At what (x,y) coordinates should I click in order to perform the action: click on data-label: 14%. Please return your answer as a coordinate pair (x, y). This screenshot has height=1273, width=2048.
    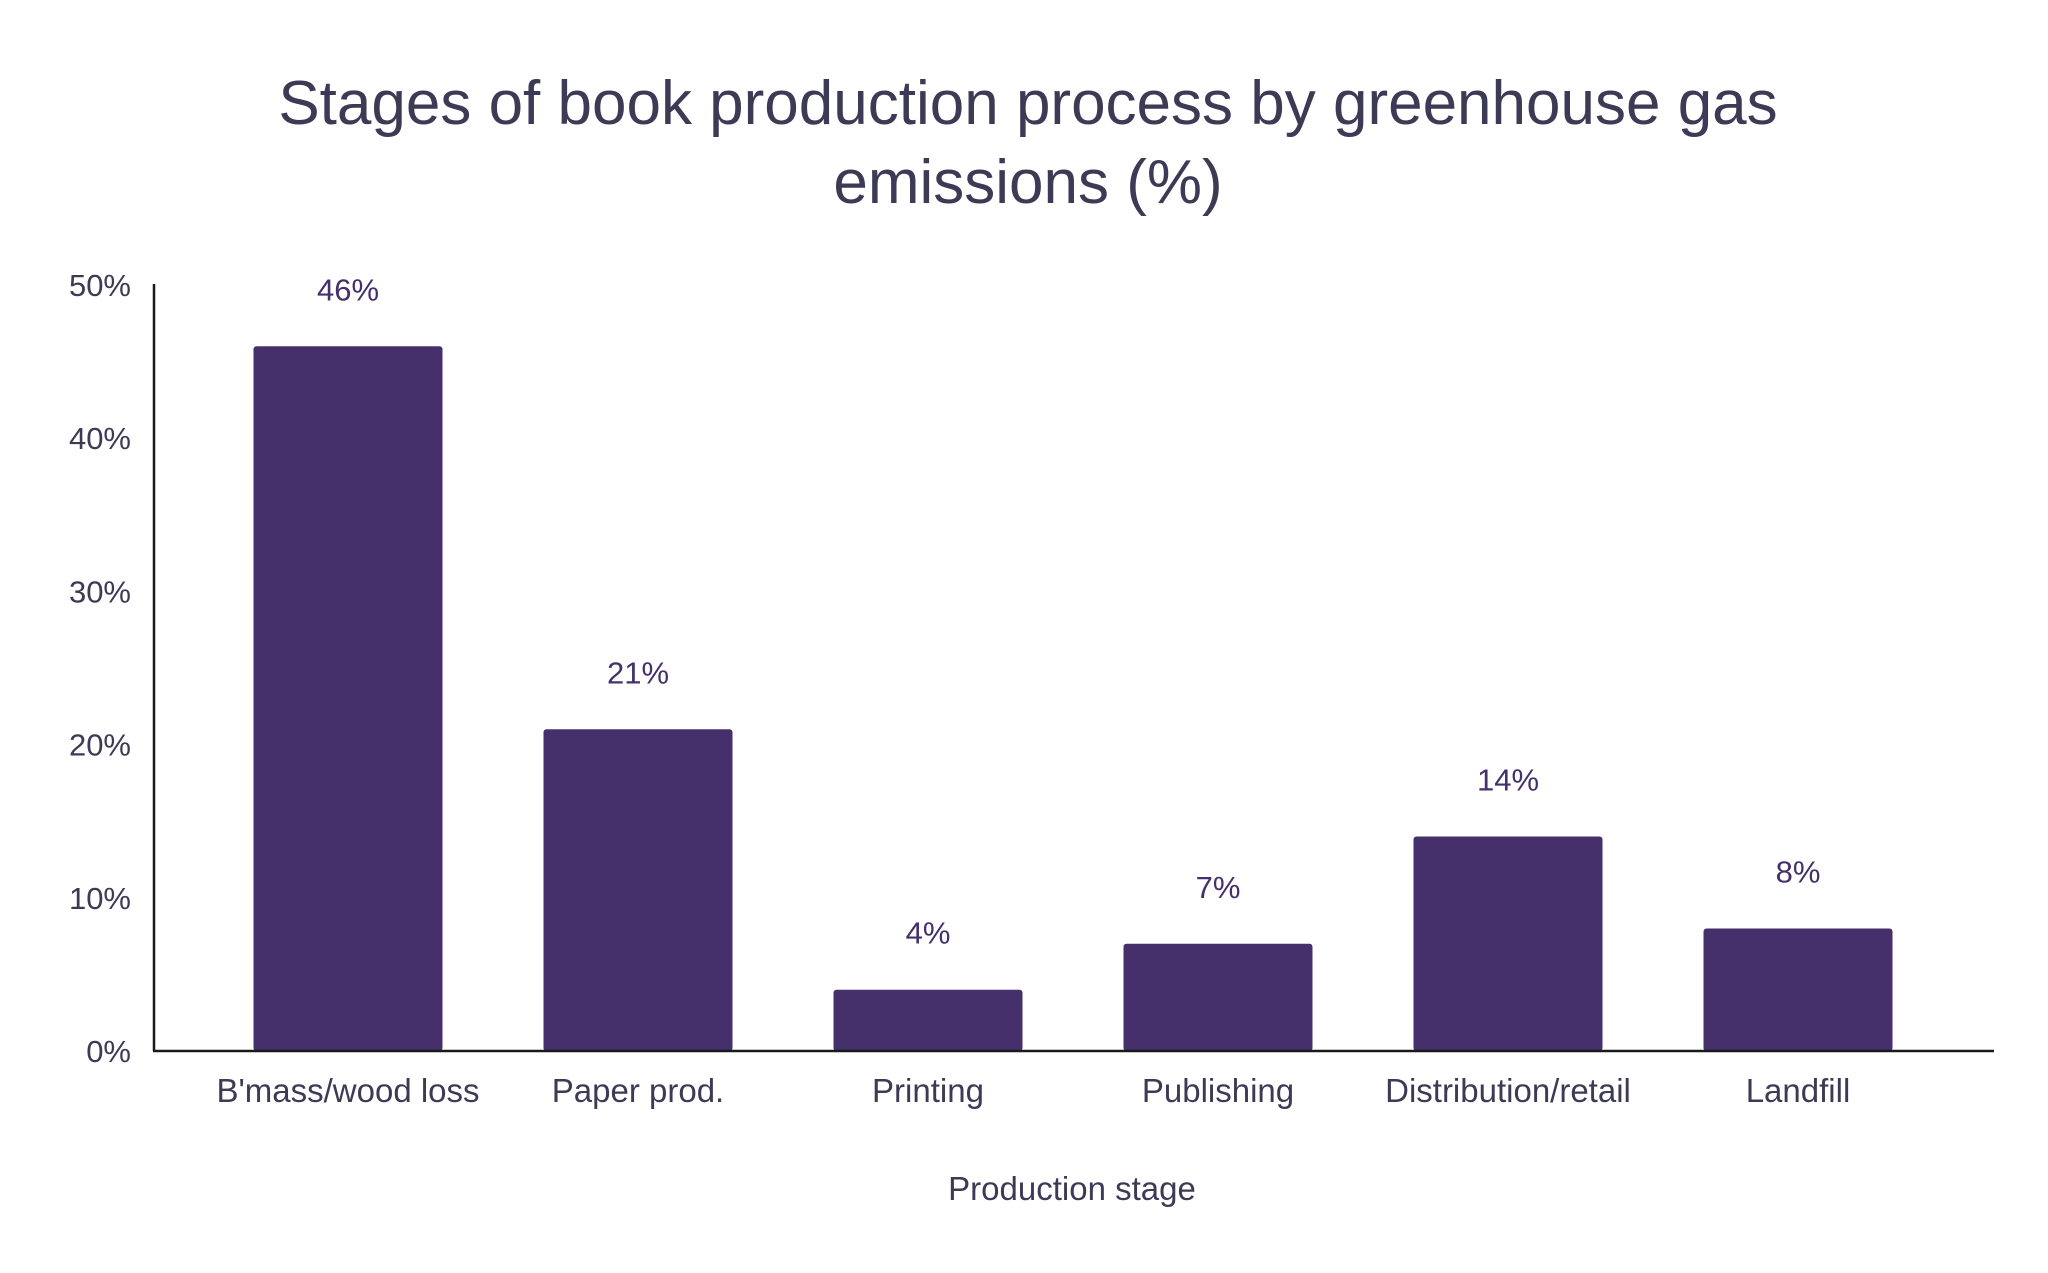
    Looking at the image, I should click on (1508, 780).